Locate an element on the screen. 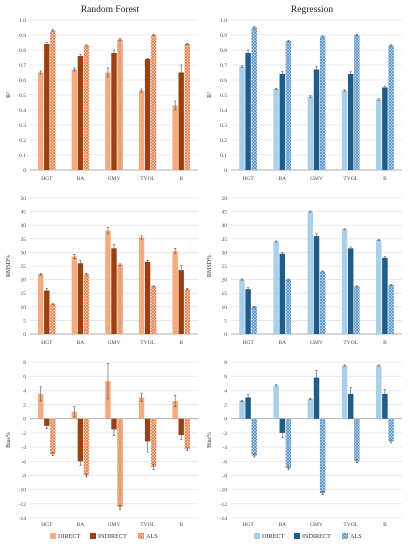  y-tick-label: 0.9 is located at coordinates (22, 36).